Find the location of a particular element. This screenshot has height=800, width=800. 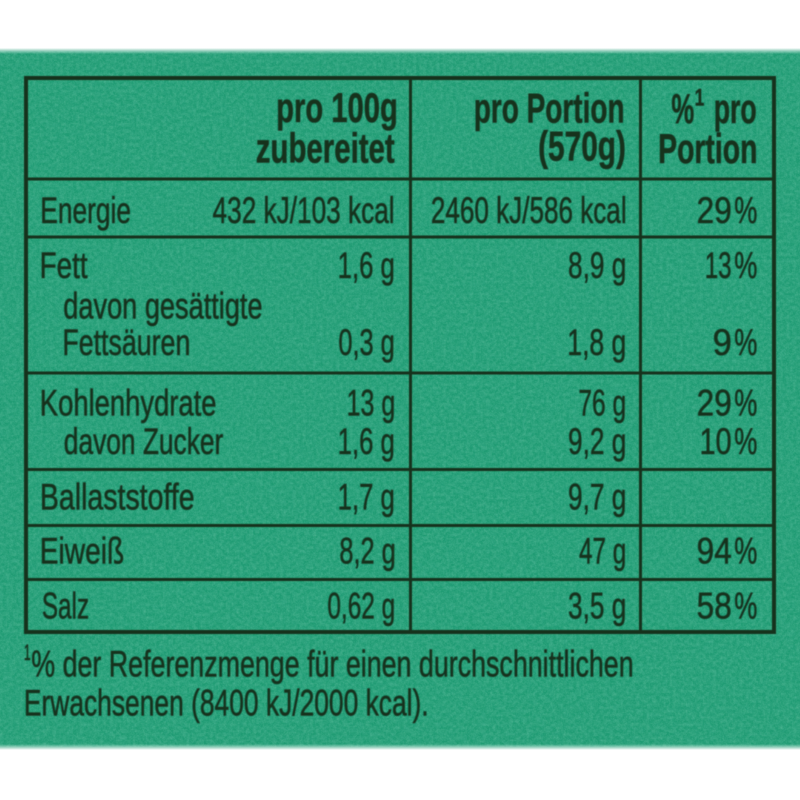

svg-text: Energie is located at coordinates (85, 210).